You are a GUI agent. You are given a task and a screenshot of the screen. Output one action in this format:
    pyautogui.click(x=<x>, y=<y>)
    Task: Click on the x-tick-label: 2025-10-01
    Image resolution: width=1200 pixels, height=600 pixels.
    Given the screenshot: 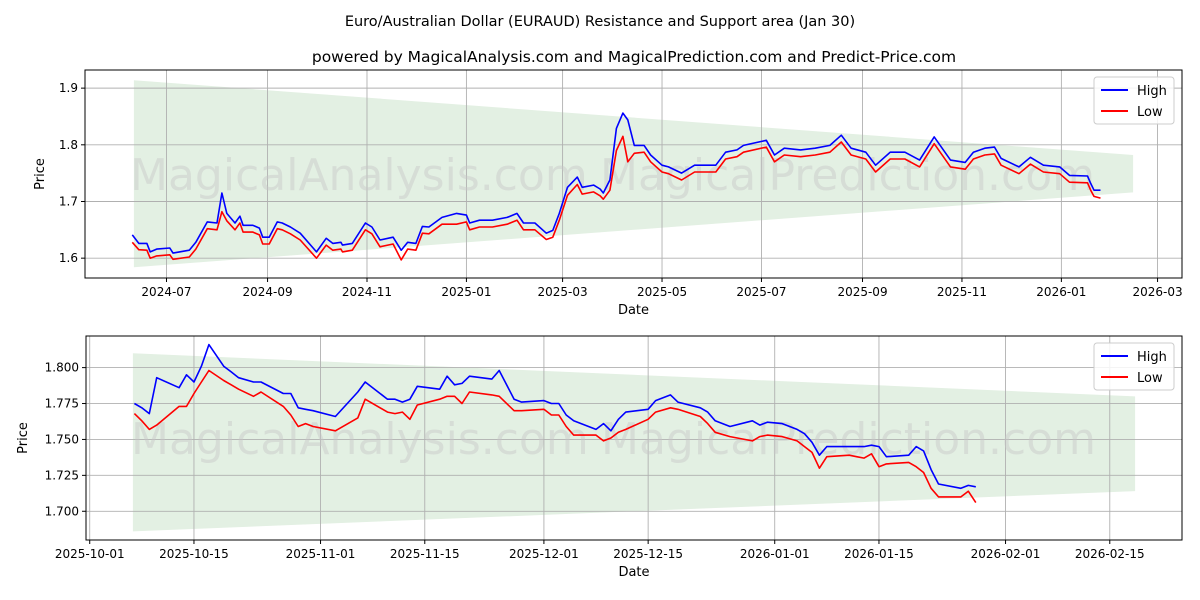 What is the action you would take?
    pyautogui.click(x=90, y=554)
    